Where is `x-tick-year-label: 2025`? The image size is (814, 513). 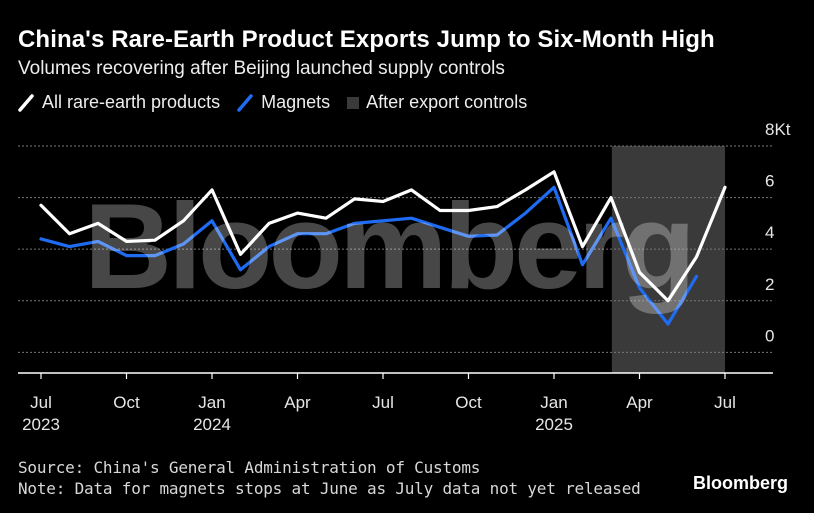 x-tick-year-label: 2025 is located at coordinates (554, 424).